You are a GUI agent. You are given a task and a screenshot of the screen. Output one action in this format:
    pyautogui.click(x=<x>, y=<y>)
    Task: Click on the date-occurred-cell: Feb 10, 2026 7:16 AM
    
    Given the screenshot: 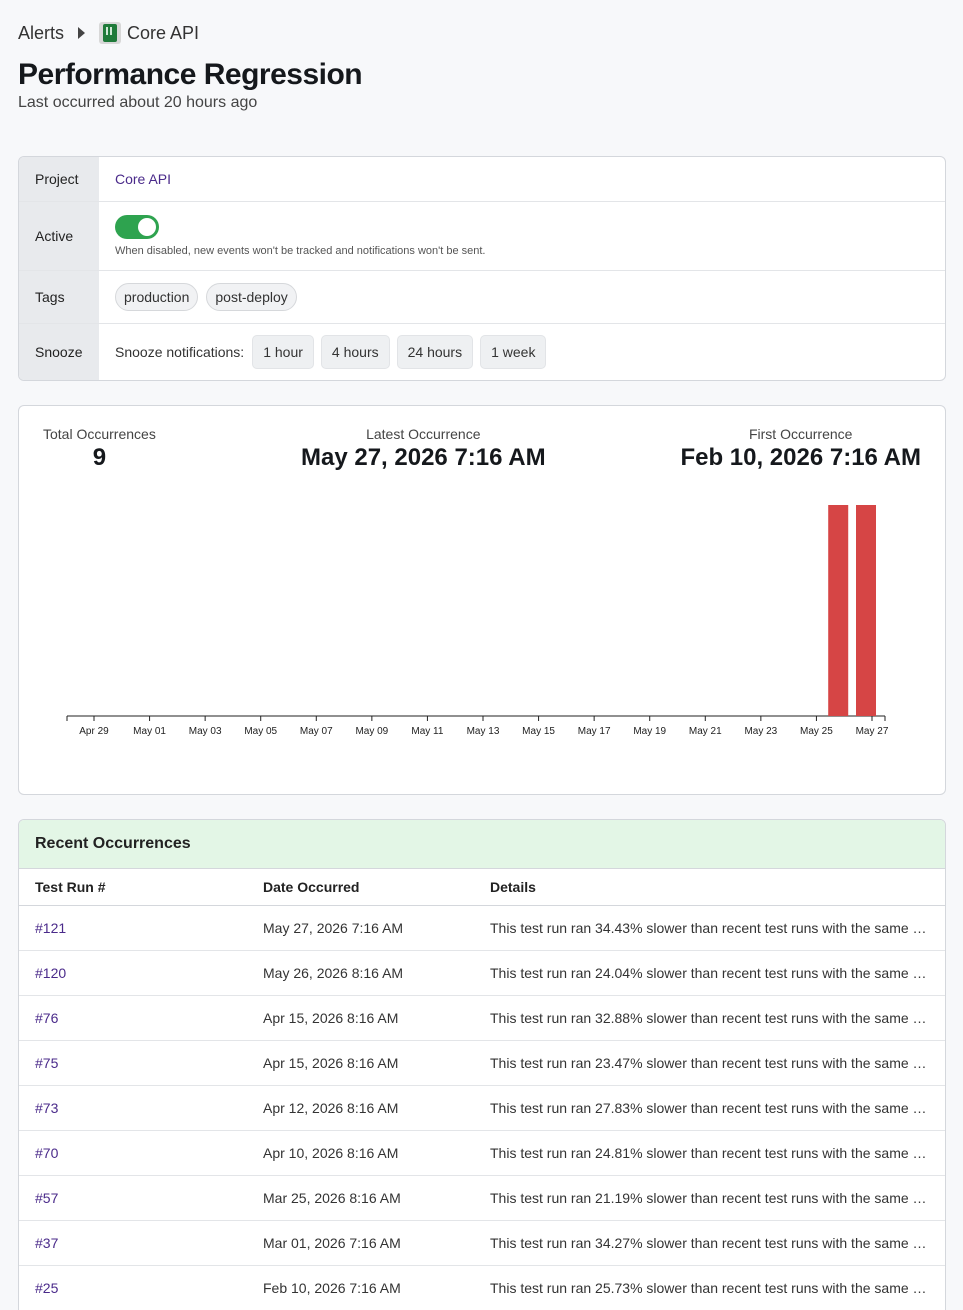 What is the action you would take?
    pyautogui.click(x=332, y=1288)
    